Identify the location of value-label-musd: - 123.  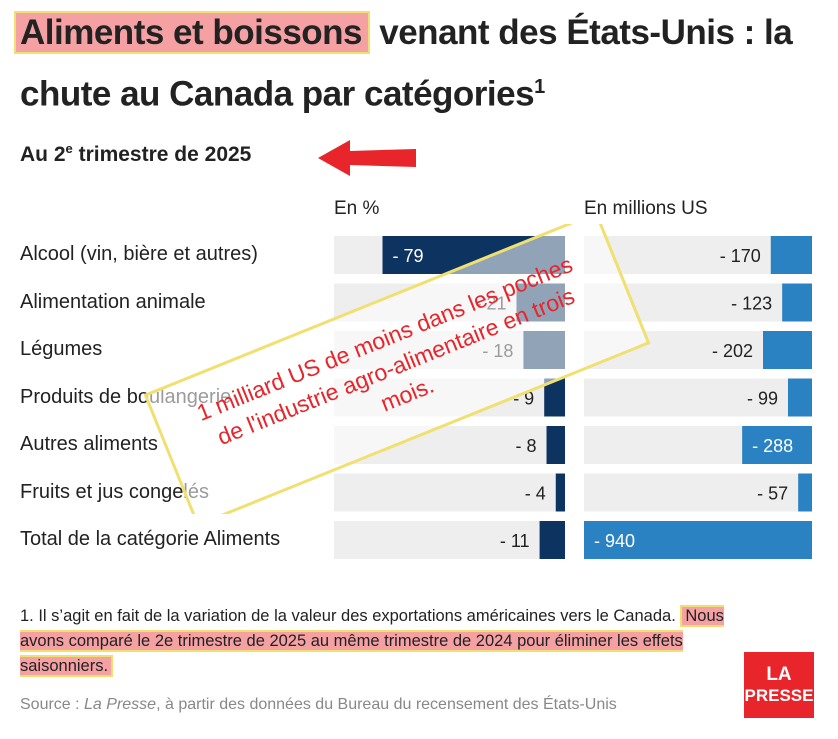
(751, 304).